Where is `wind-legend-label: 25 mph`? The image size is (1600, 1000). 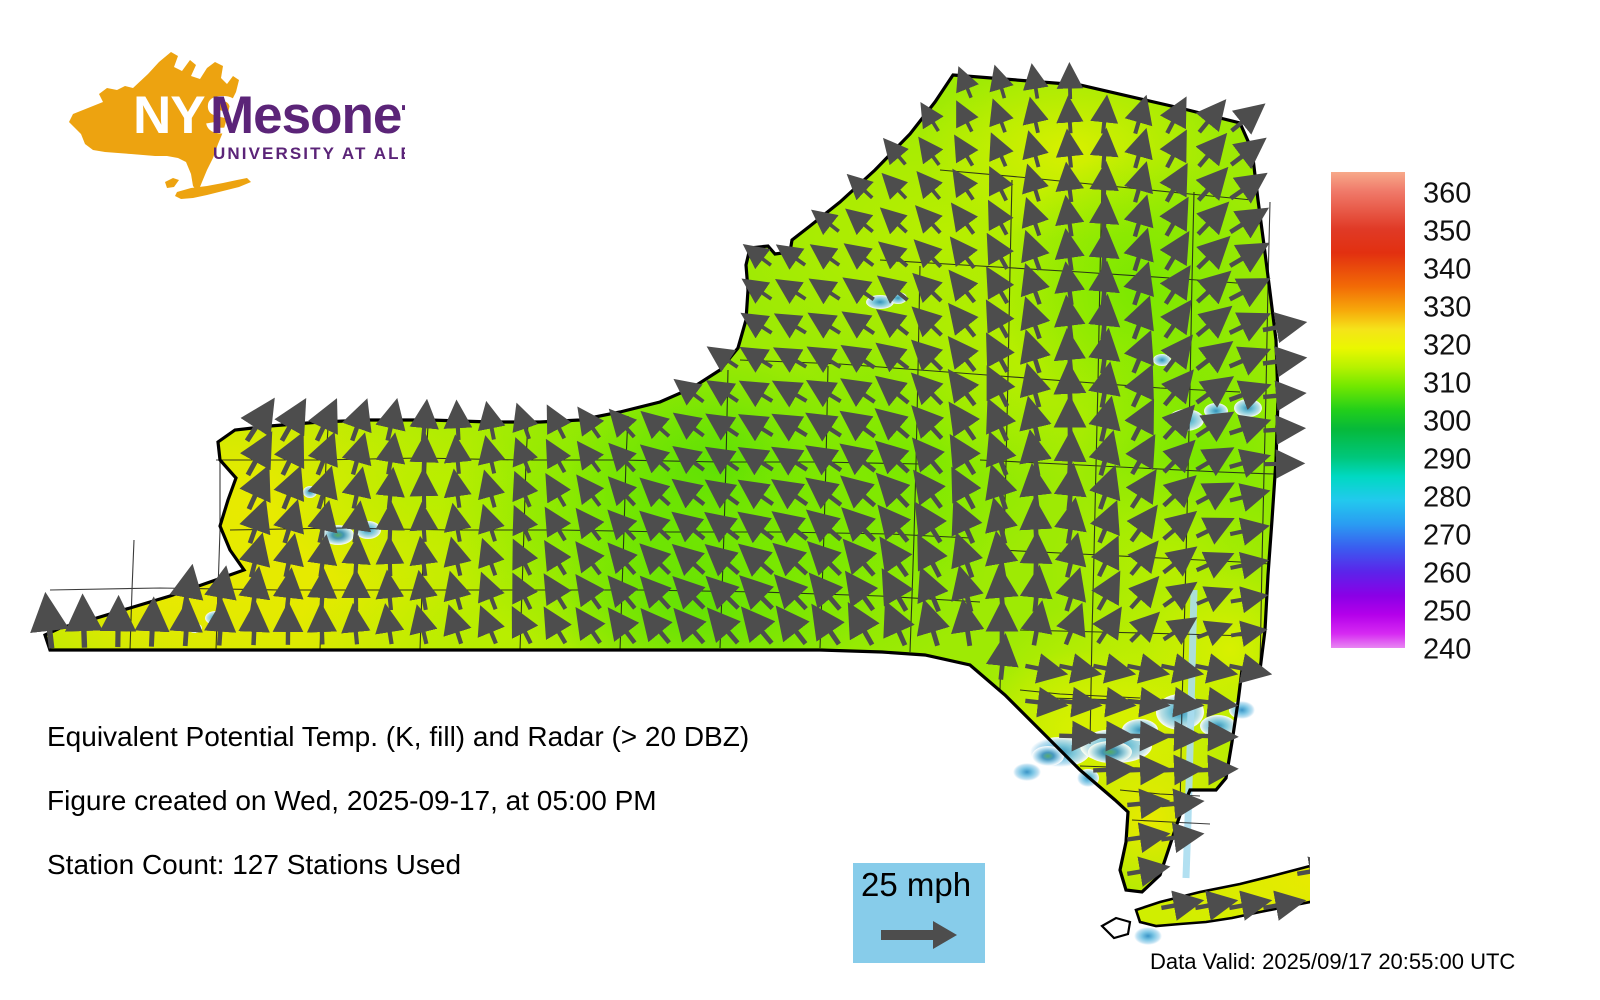
wind-legend-label: 25 mph is located at coordinates (916, 884).